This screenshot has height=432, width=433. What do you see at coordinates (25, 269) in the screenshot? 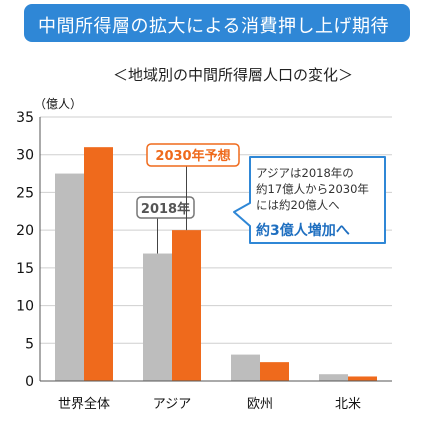
I see `y-tick-label: 15` at bounding box center [25, 269].